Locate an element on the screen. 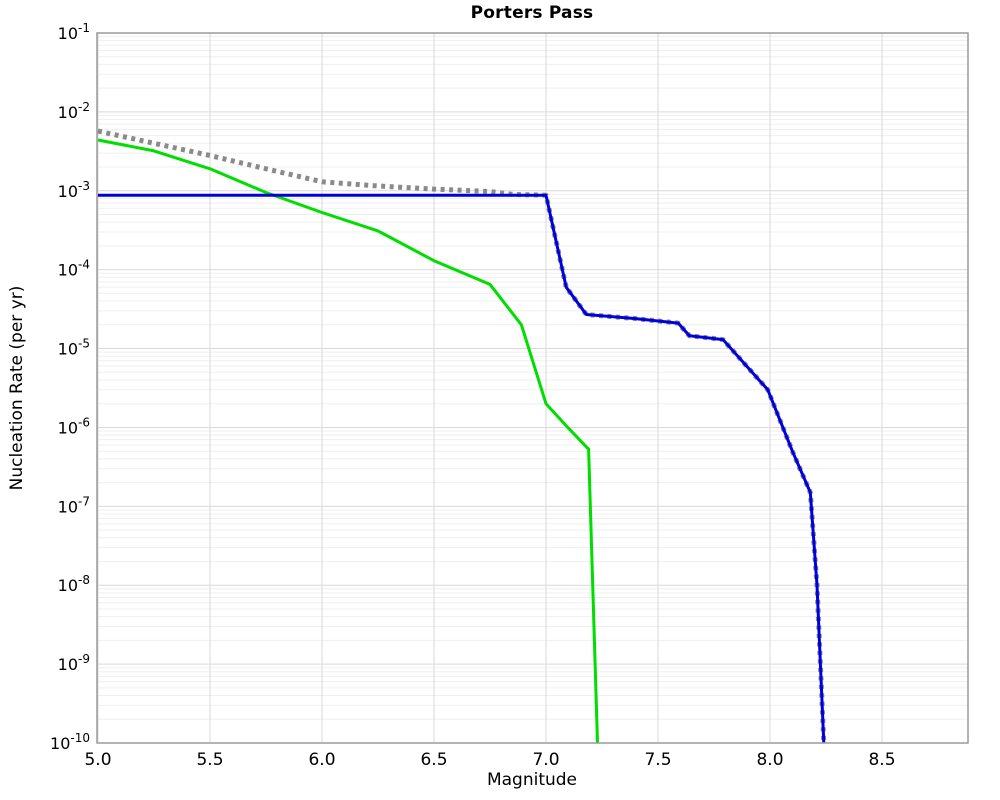 Image resolution: width=1000 pixels, height=800 pixels. y-tick-label: 10⁻² is located at coordinates (74, 111).